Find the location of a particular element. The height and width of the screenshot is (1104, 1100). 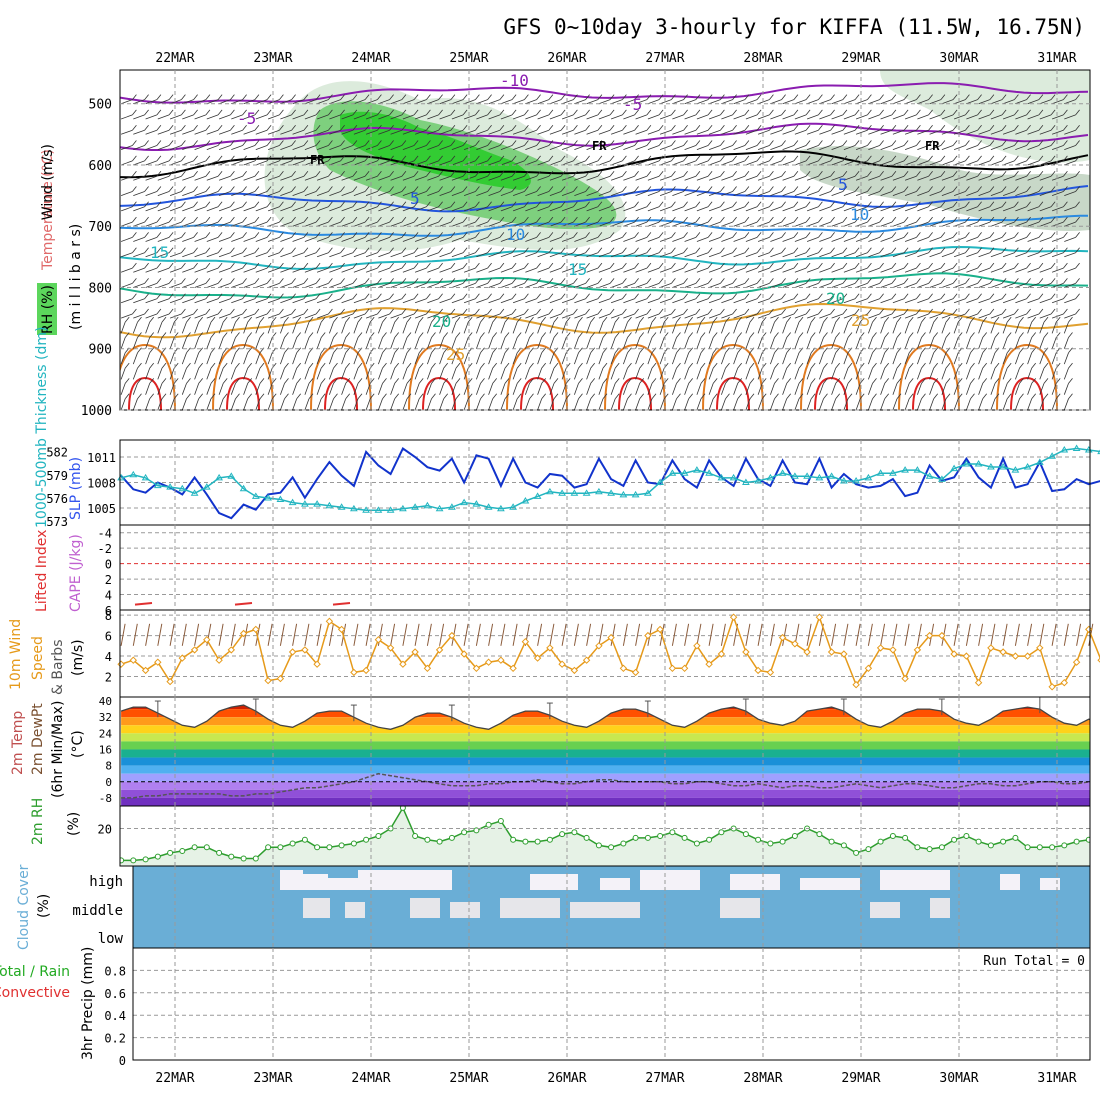

slp-tick-label: 1005 is located at coordinates (101, 509).